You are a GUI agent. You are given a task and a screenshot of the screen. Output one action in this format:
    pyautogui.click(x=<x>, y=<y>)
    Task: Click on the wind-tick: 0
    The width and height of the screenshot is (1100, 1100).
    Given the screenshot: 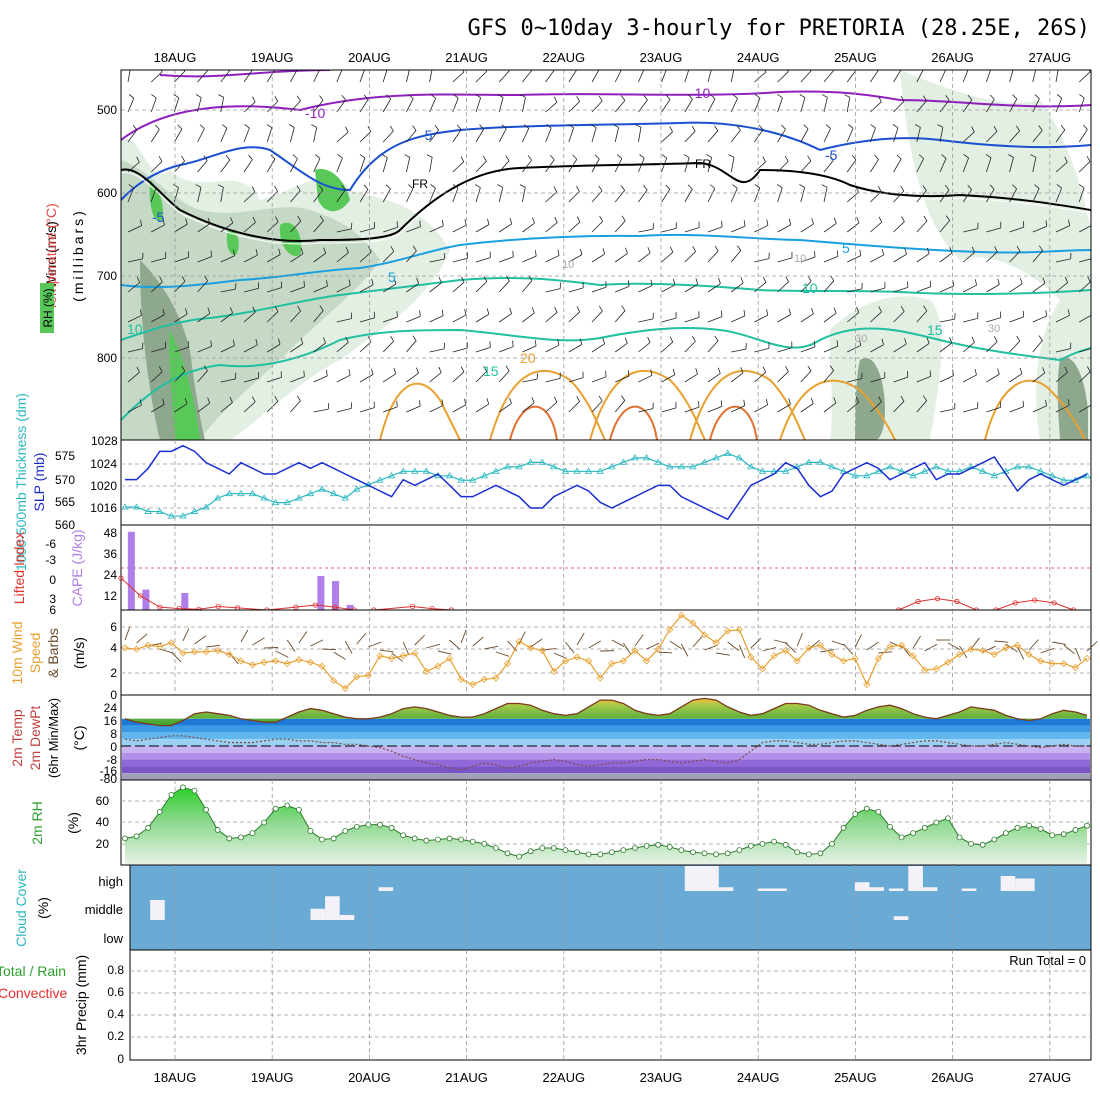 What is the action you would take?
    pyautogui.click(x=113, y=695)
    